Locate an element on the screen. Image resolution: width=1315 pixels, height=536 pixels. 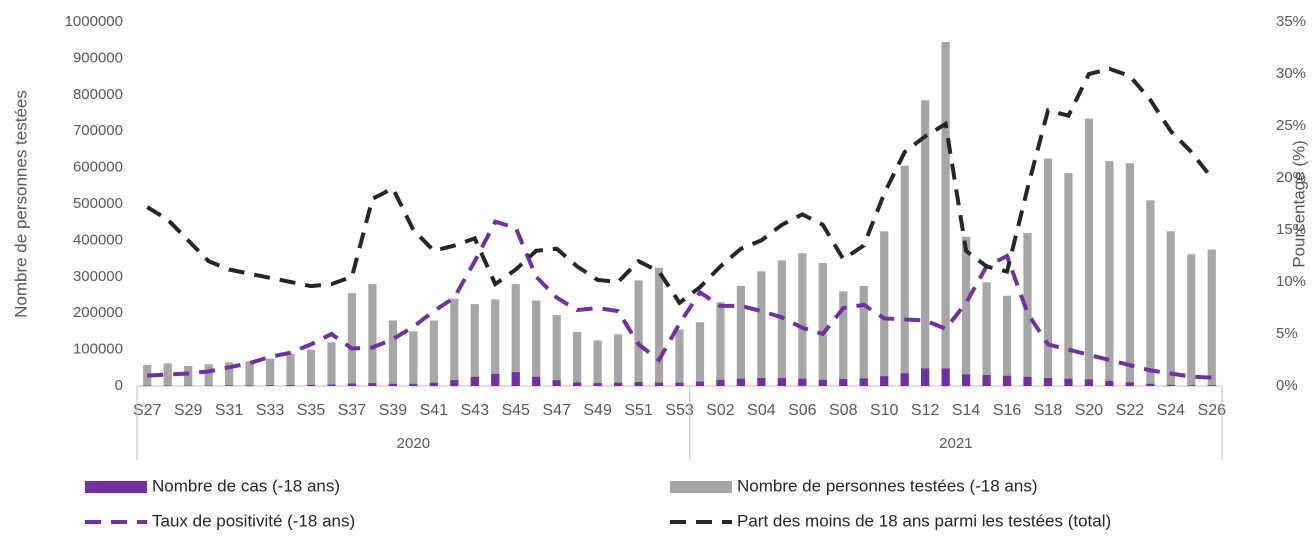
y-tick-label: 300000 is located at coordinates (98, 276).